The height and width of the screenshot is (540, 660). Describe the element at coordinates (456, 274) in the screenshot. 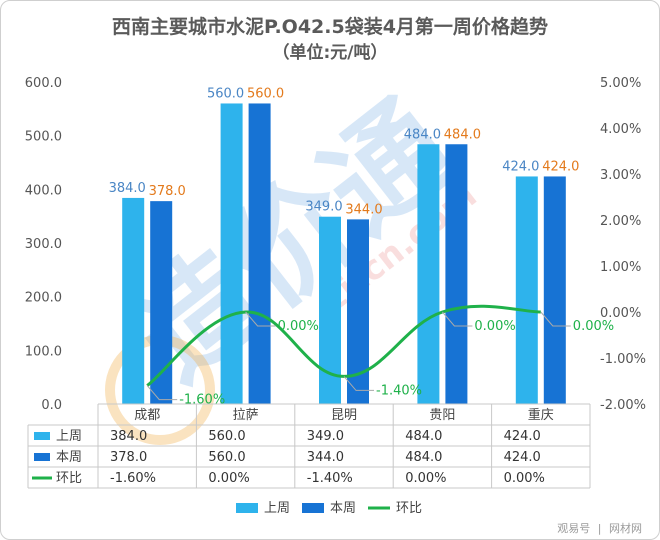

I see `bar-本周-贵阳` at that location.